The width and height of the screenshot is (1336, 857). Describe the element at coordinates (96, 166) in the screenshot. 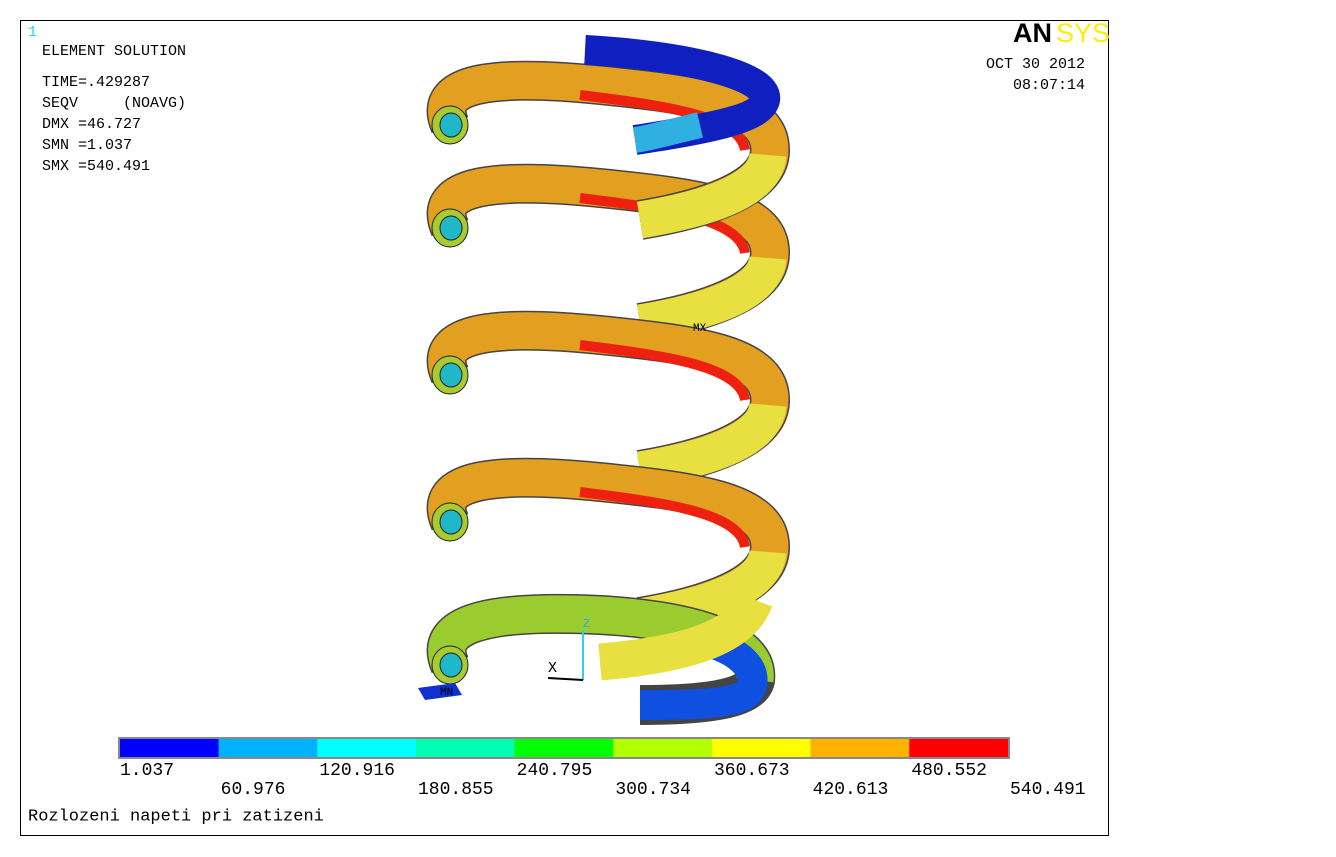

I see `info-line: SMX =540.491` at that location.